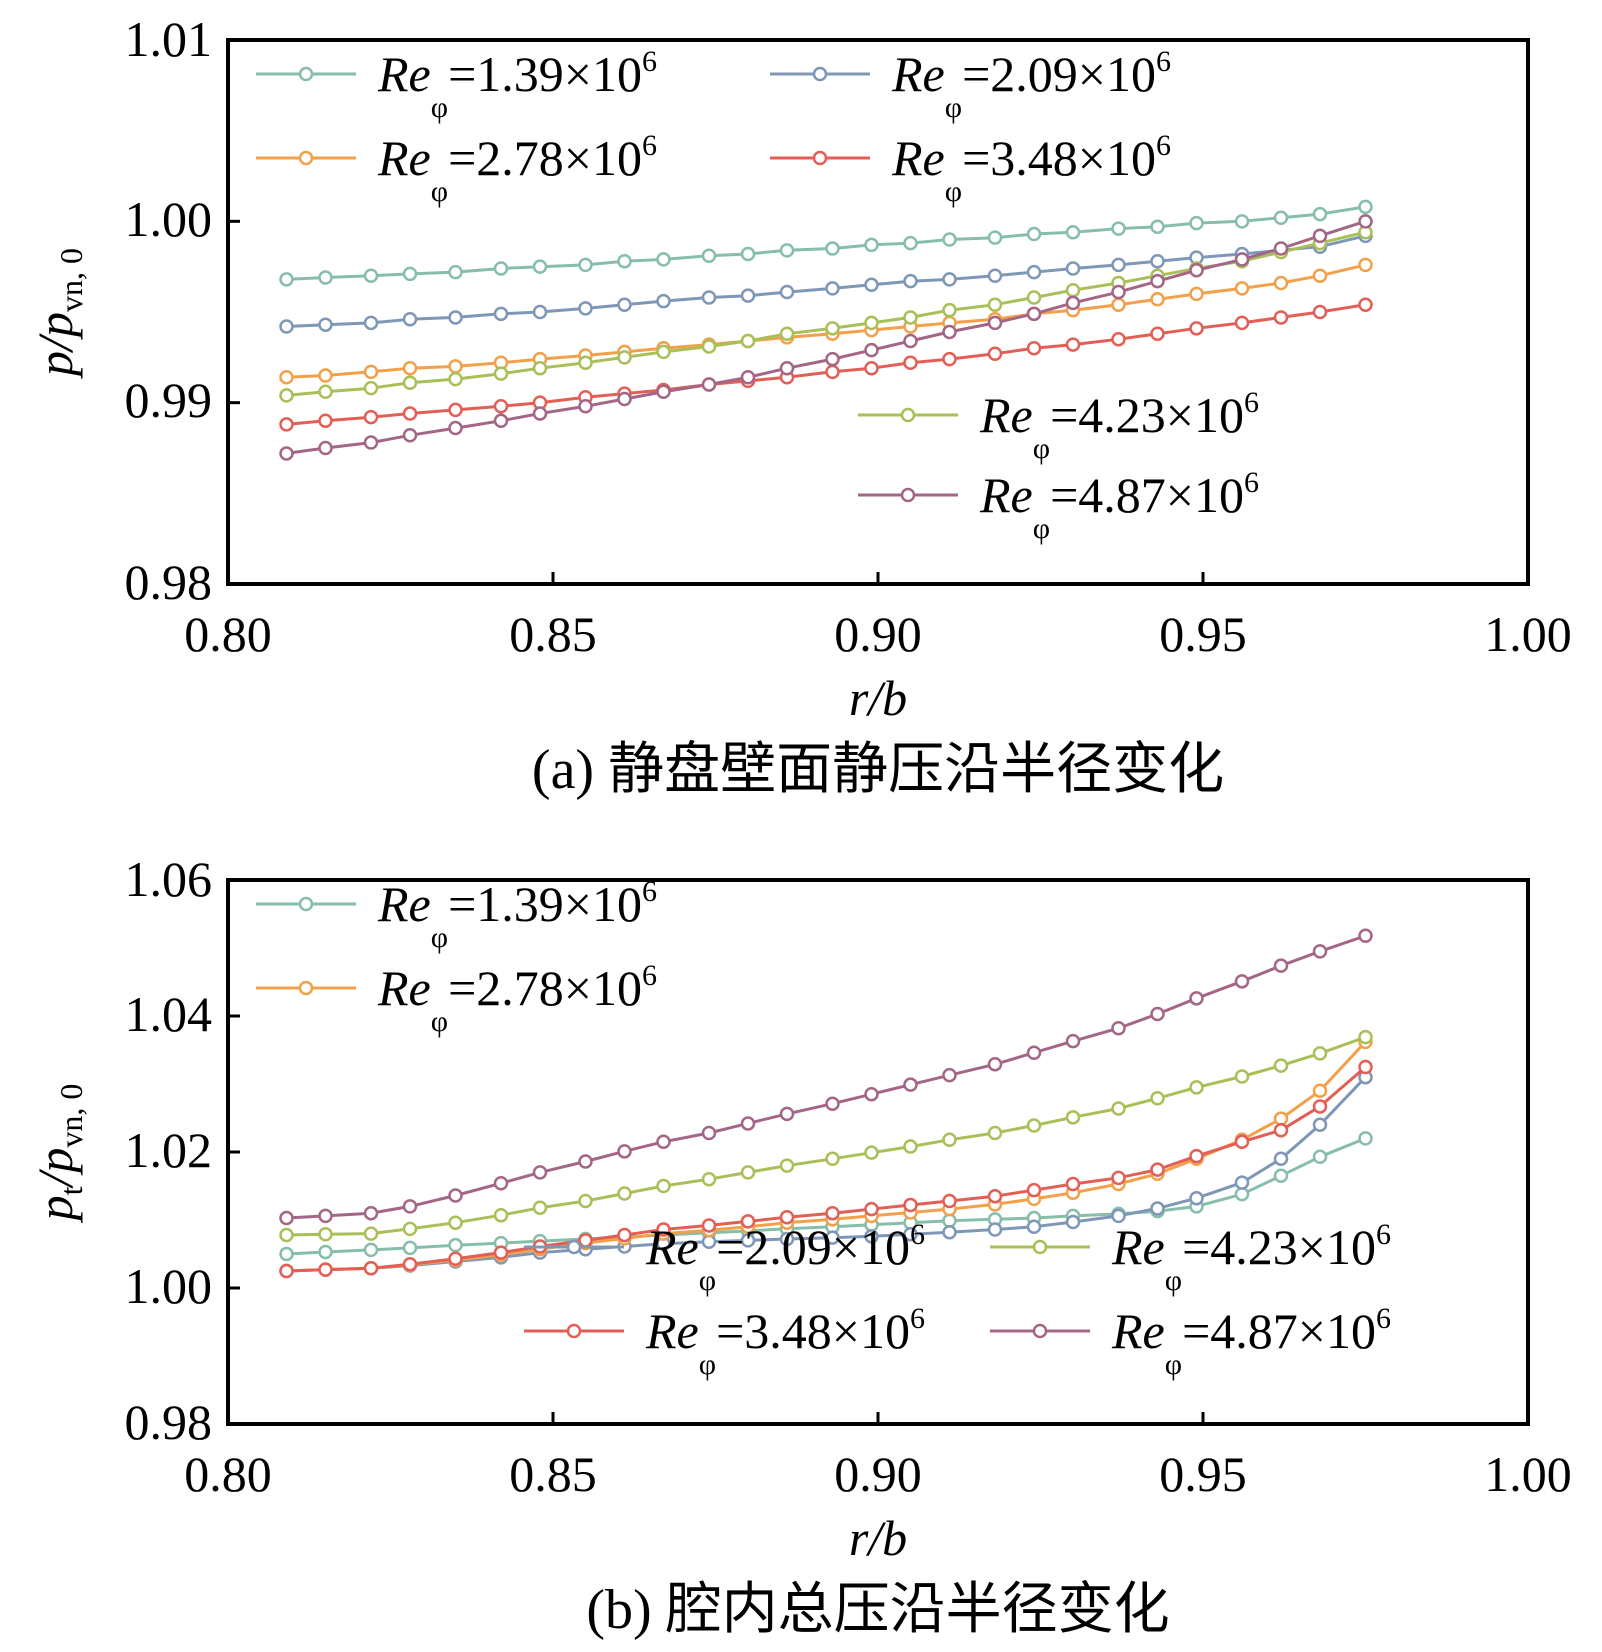 This screenshot has height=1652, width=1602. Describe the element at coordinates (878, 634) in the screenshot. I see `chart-a-xtick-0.90: 0.90` at that location.